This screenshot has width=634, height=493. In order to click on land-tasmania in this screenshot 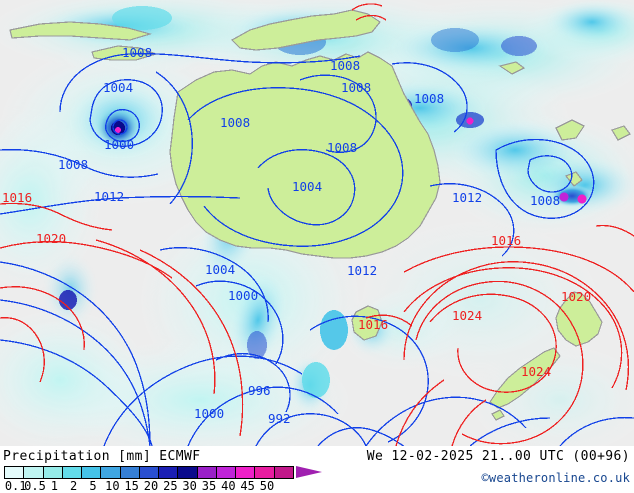, I will do `click(367, 323)`.